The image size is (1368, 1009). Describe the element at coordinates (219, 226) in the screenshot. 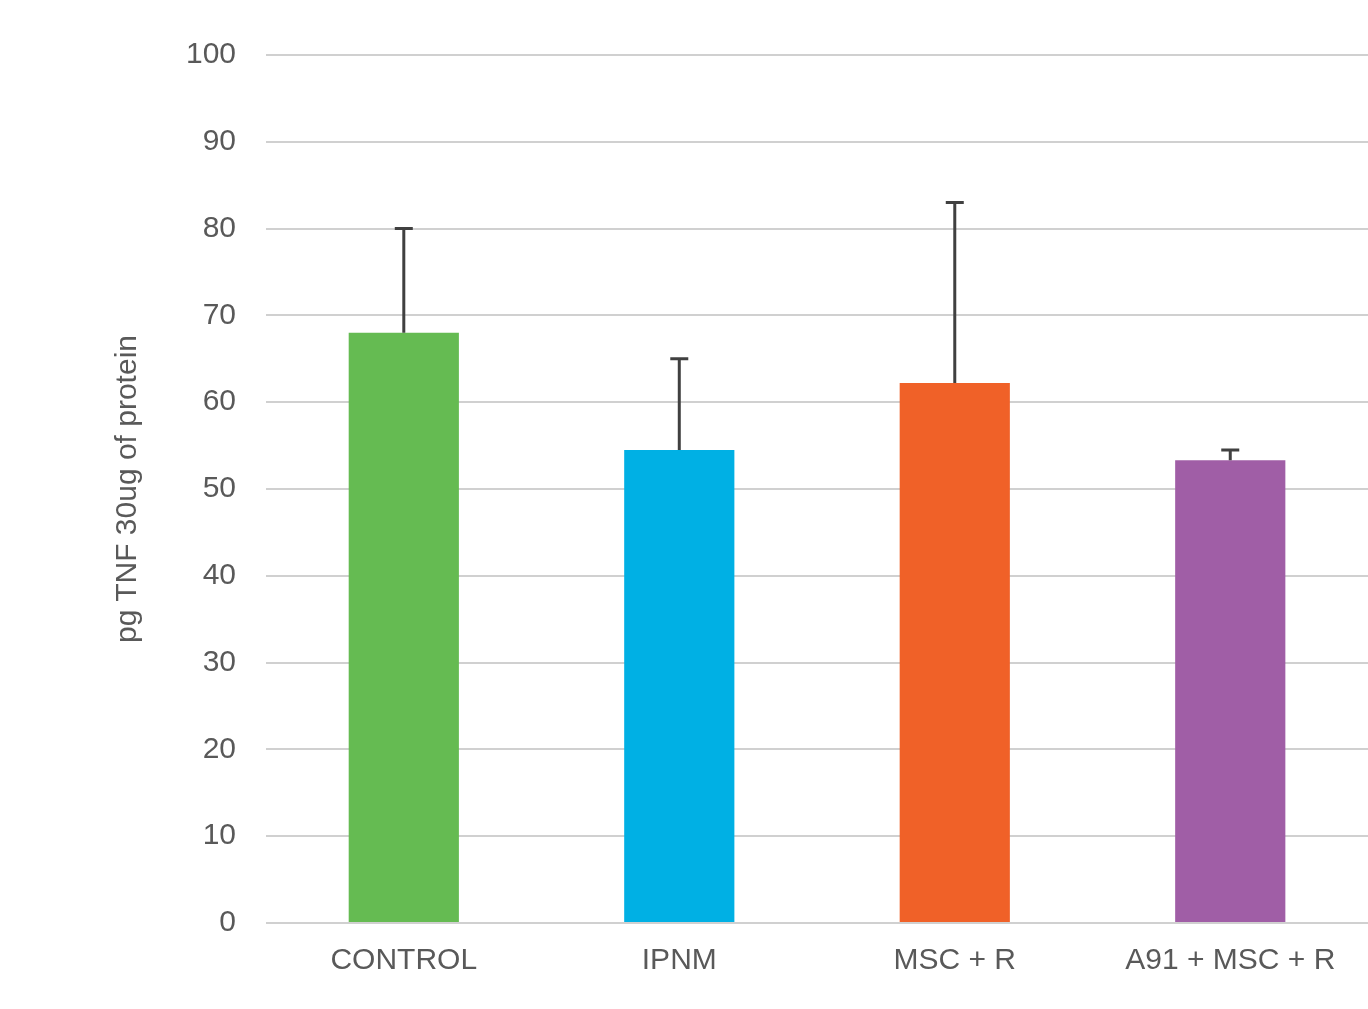

I see `y-tick-label: 80` at that location.